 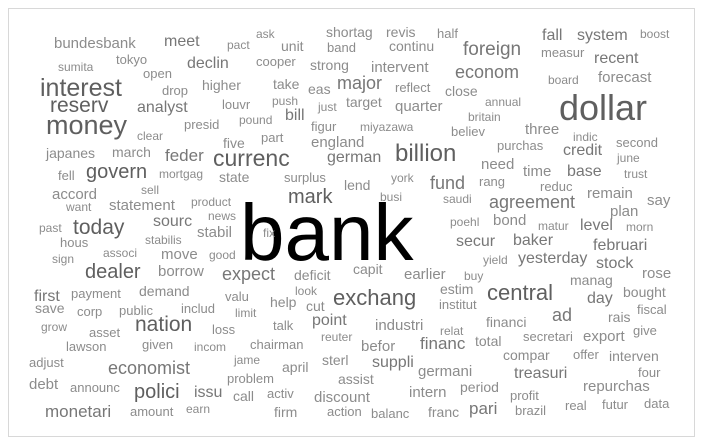 What do you see at coordinates (63, 259) in the screenshot?
I see `word: sign` at bounding box center [63, 259].